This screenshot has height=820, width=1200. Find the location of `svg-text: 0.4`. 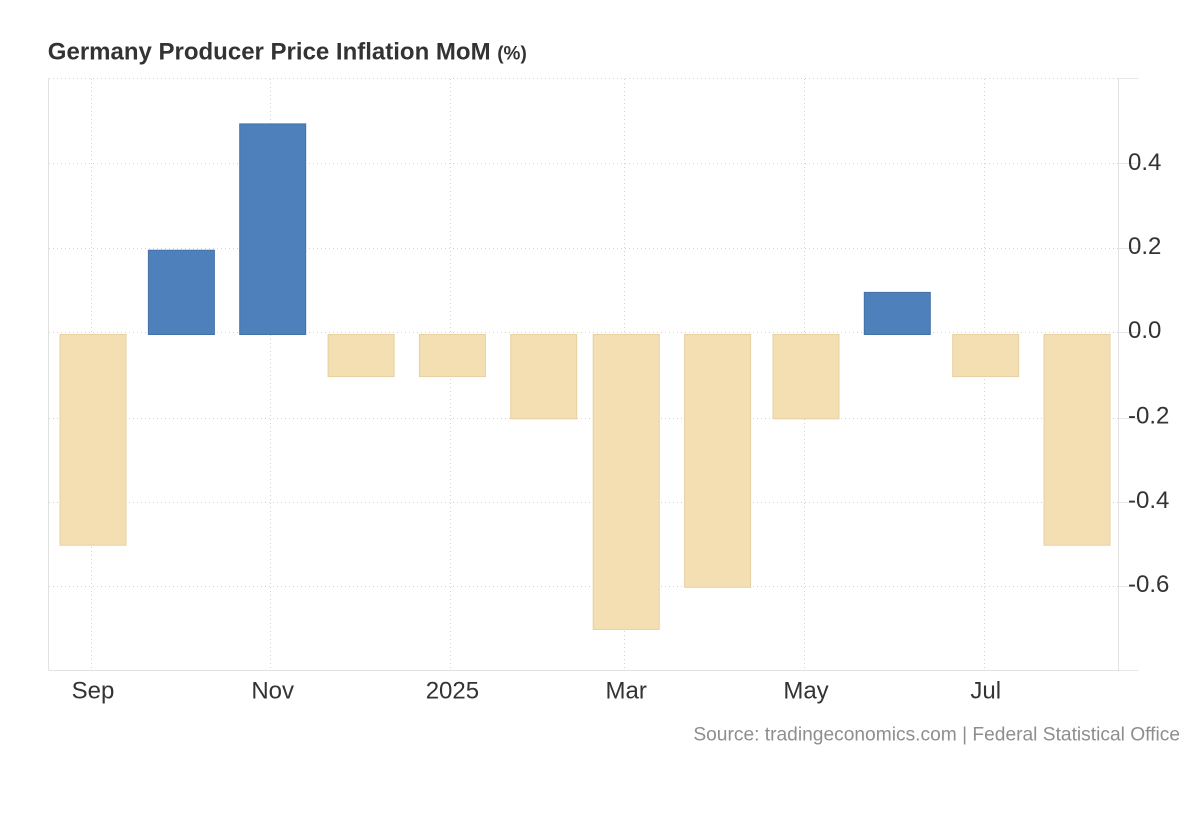

svg-text: 0.4 is located at coordinates (1144, 162).